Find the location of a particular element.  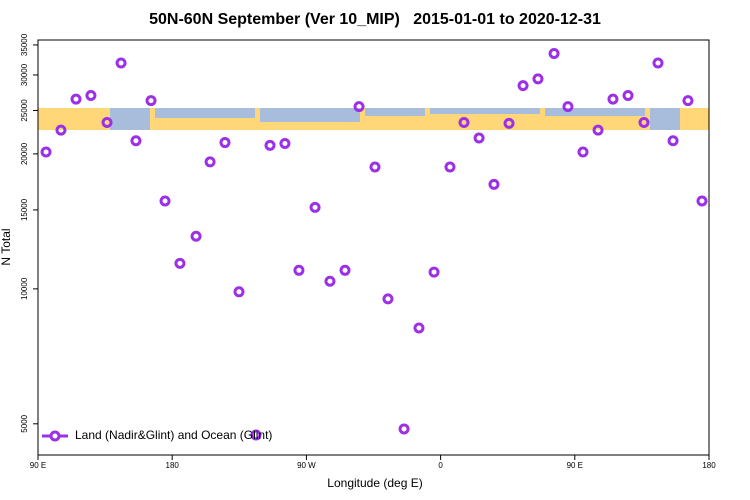

y-tick-label: 30000 is located at coordinates (24, 74).